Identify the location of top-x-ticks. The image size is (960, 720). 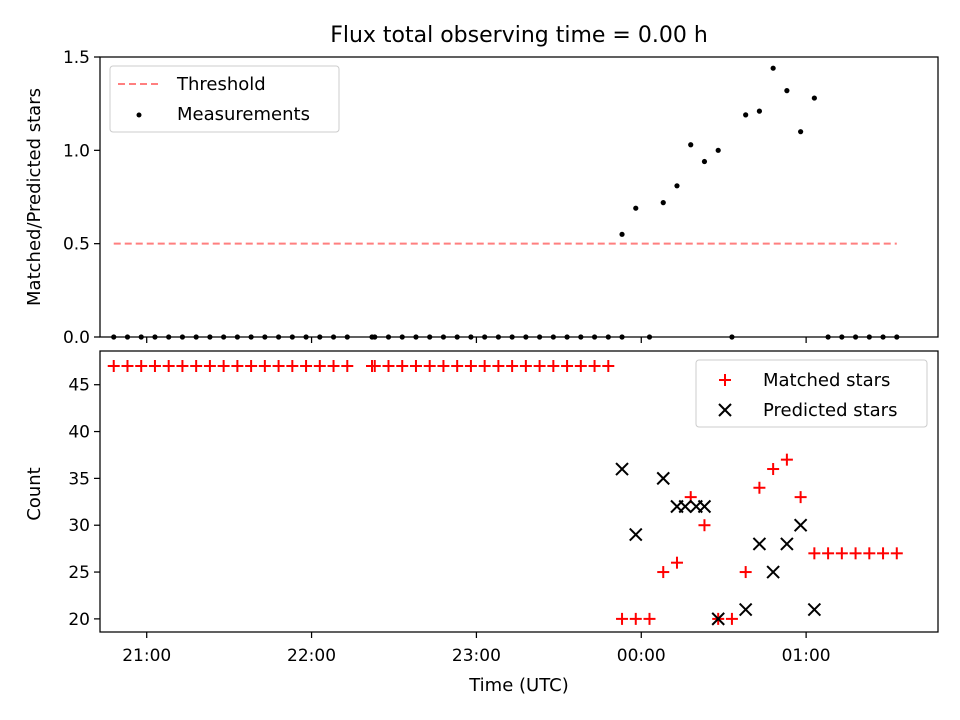
(476, 340).